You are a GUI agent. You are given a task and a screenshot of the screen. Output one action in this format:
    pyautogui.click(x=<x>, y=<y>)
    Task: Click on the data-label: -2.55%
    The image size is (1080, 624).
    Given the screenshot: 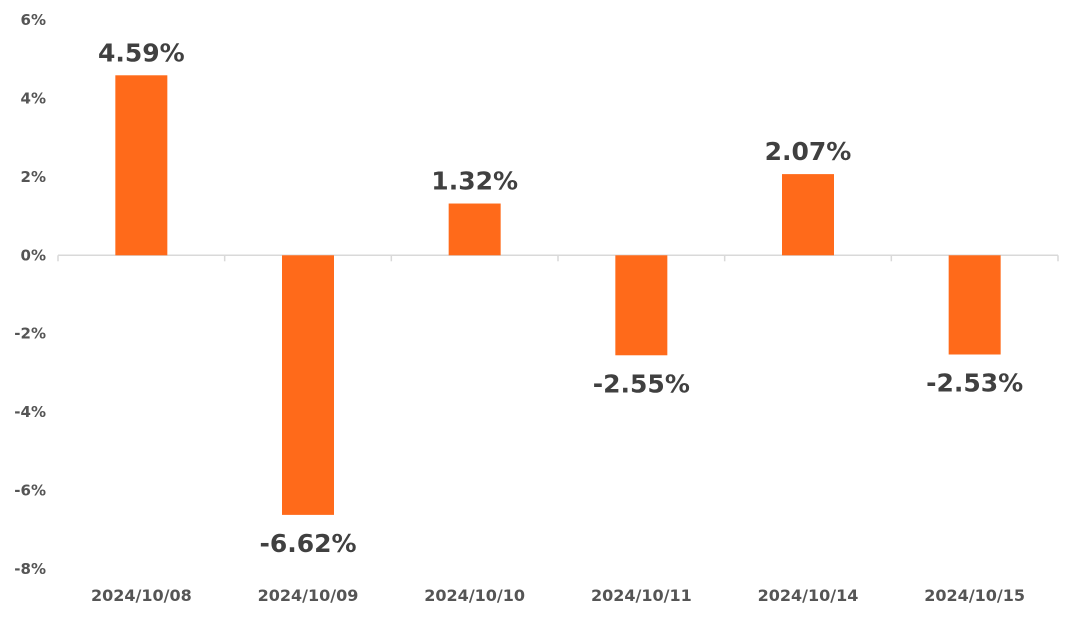 What is the action you would take?
    pyautogui.click(x=641, y=383)
    